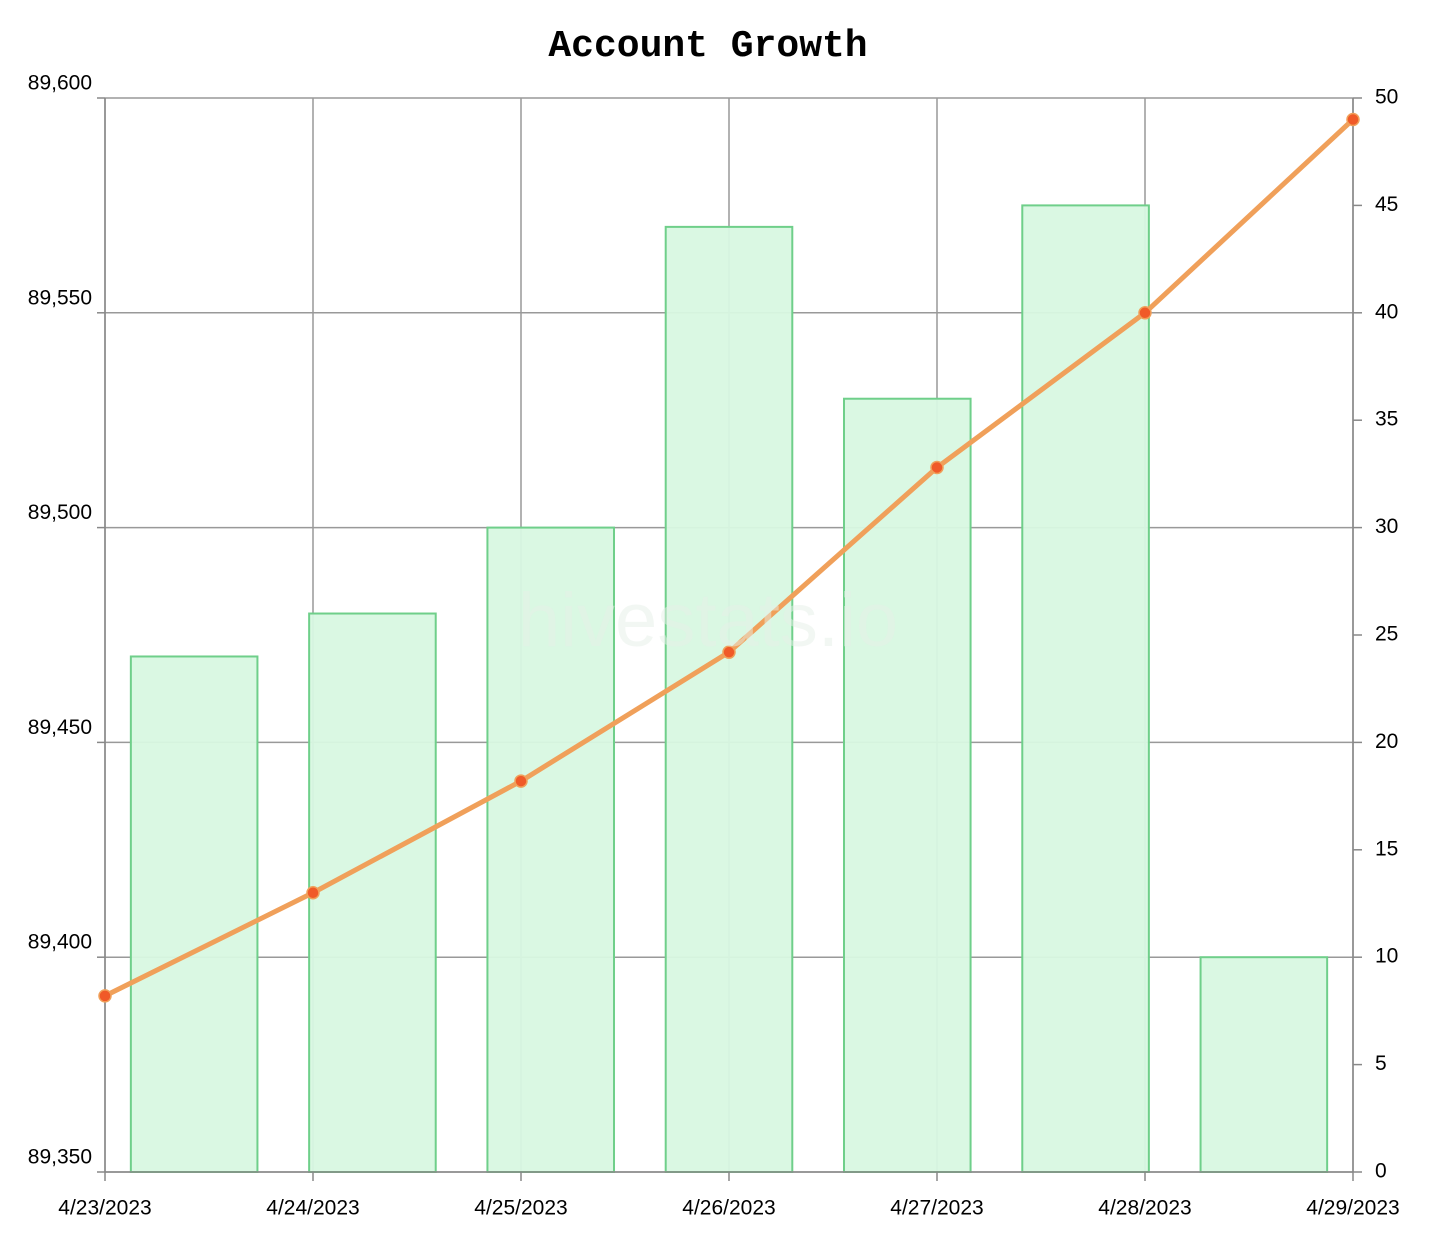 Image resolution: width=1430 pixels, height=1234 pixels. Describe the element at coordinates (1386, 848) in the screenshot. I see `y2-tick-label: 15` at that location.